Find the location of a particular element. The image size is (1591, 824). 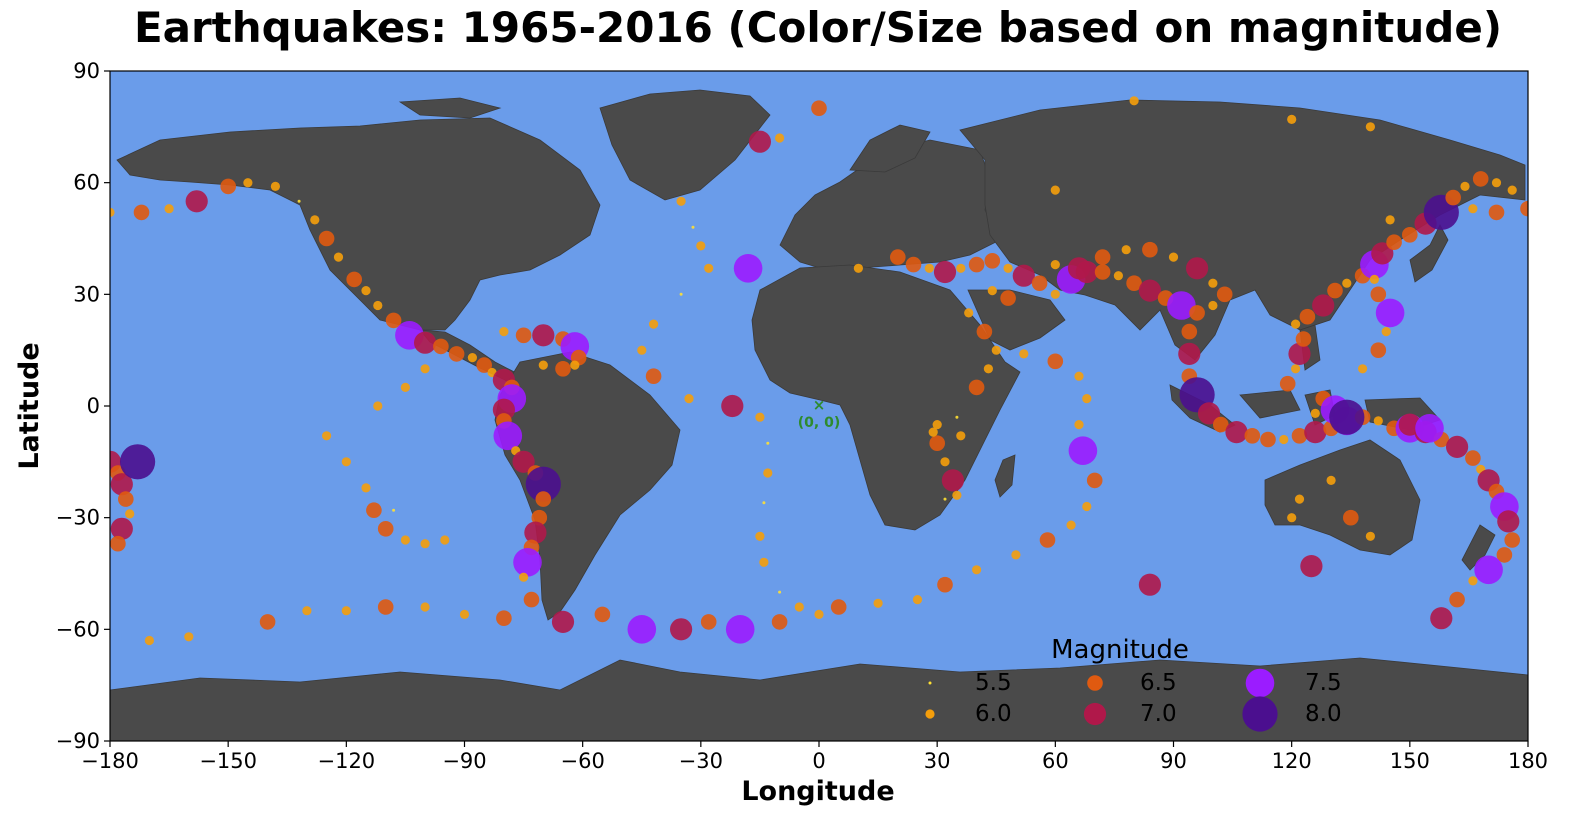

y-tick-label: 60 is located at coordinates (86, 183).